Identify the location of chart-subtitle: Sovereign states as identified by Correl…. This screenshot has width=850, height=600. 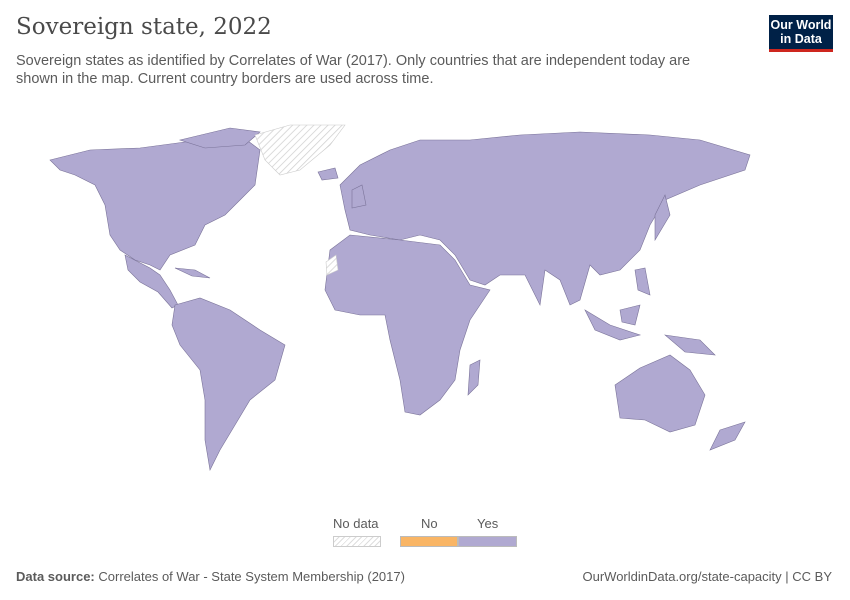
(353, 70).